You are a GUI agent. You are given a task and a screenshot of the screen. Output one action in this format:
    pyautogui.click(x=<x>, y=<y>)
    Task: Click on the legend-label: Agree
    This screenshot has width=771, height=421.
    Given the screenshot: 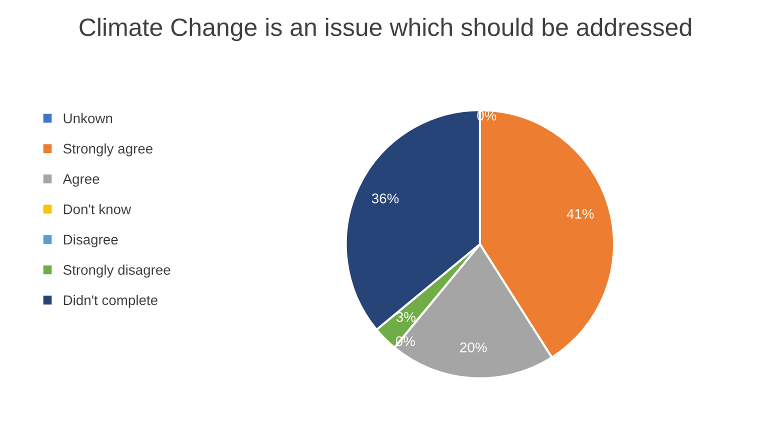 What is the action you would take?
    pyautogui.click(x=81, y=180)
    